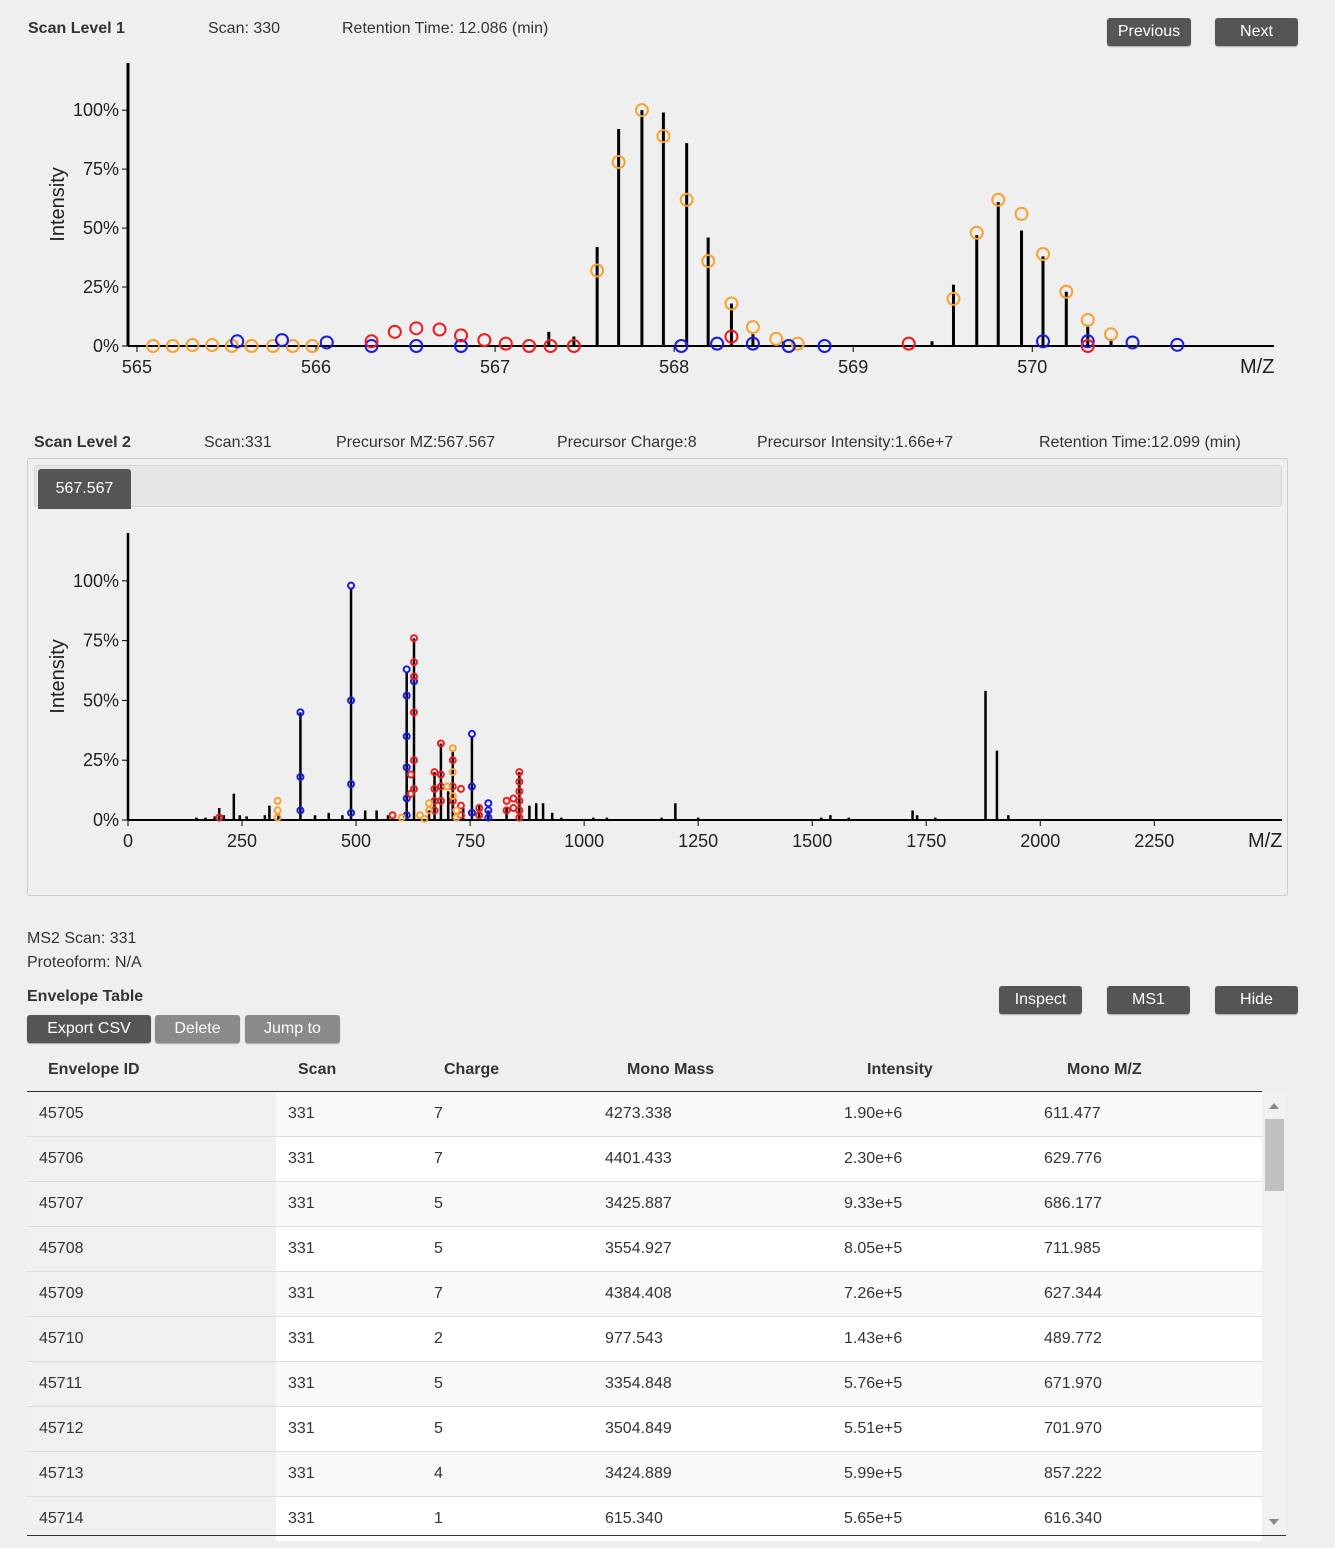 The width and height of the screenshot is (1335, 1548). I want to click on x-tick-label: 1500, so click(812, 841).